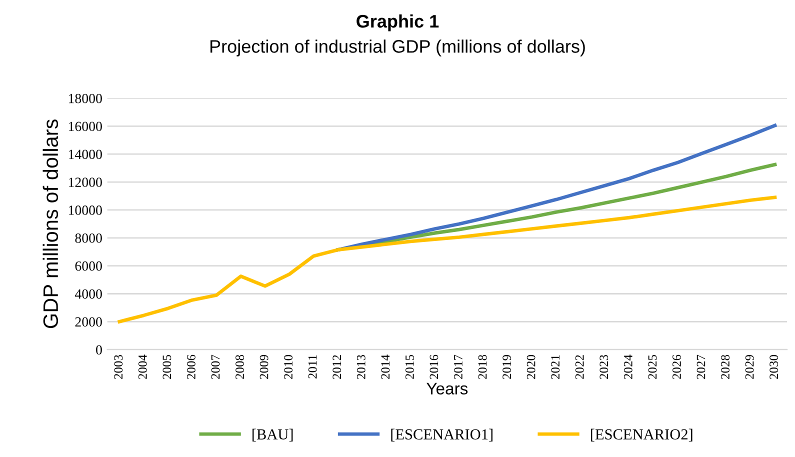 This screenshot has height=457, width=795. Describe the element at coordinates (701, 366) in the screenshot. I see `x-tick-label: 2027` at that location.